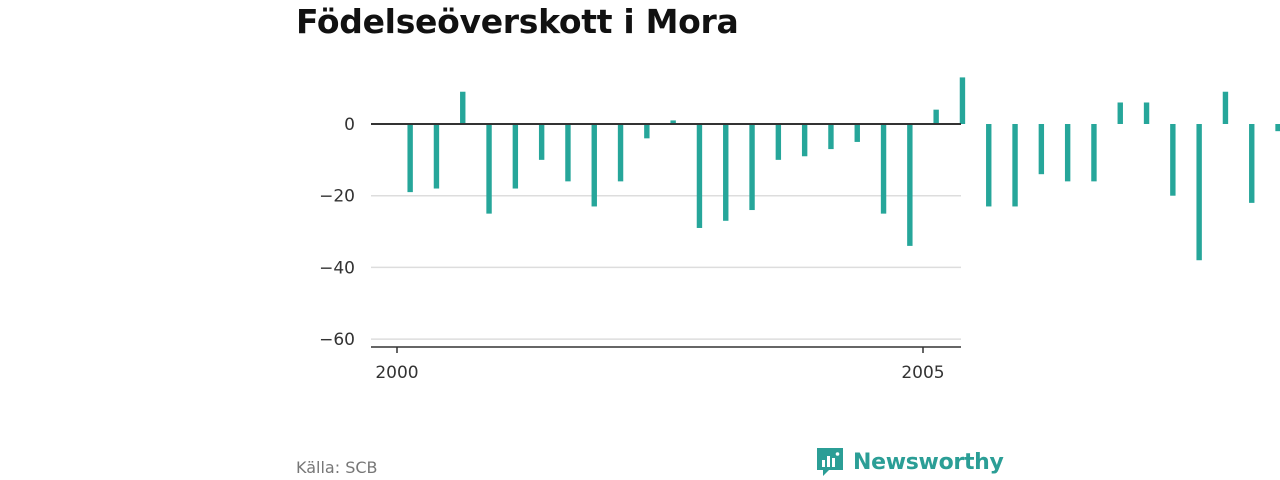 The width and height of the screenshot is (1280, 480). I want to click on source-note: Källa: SCB, so click(337, 467).